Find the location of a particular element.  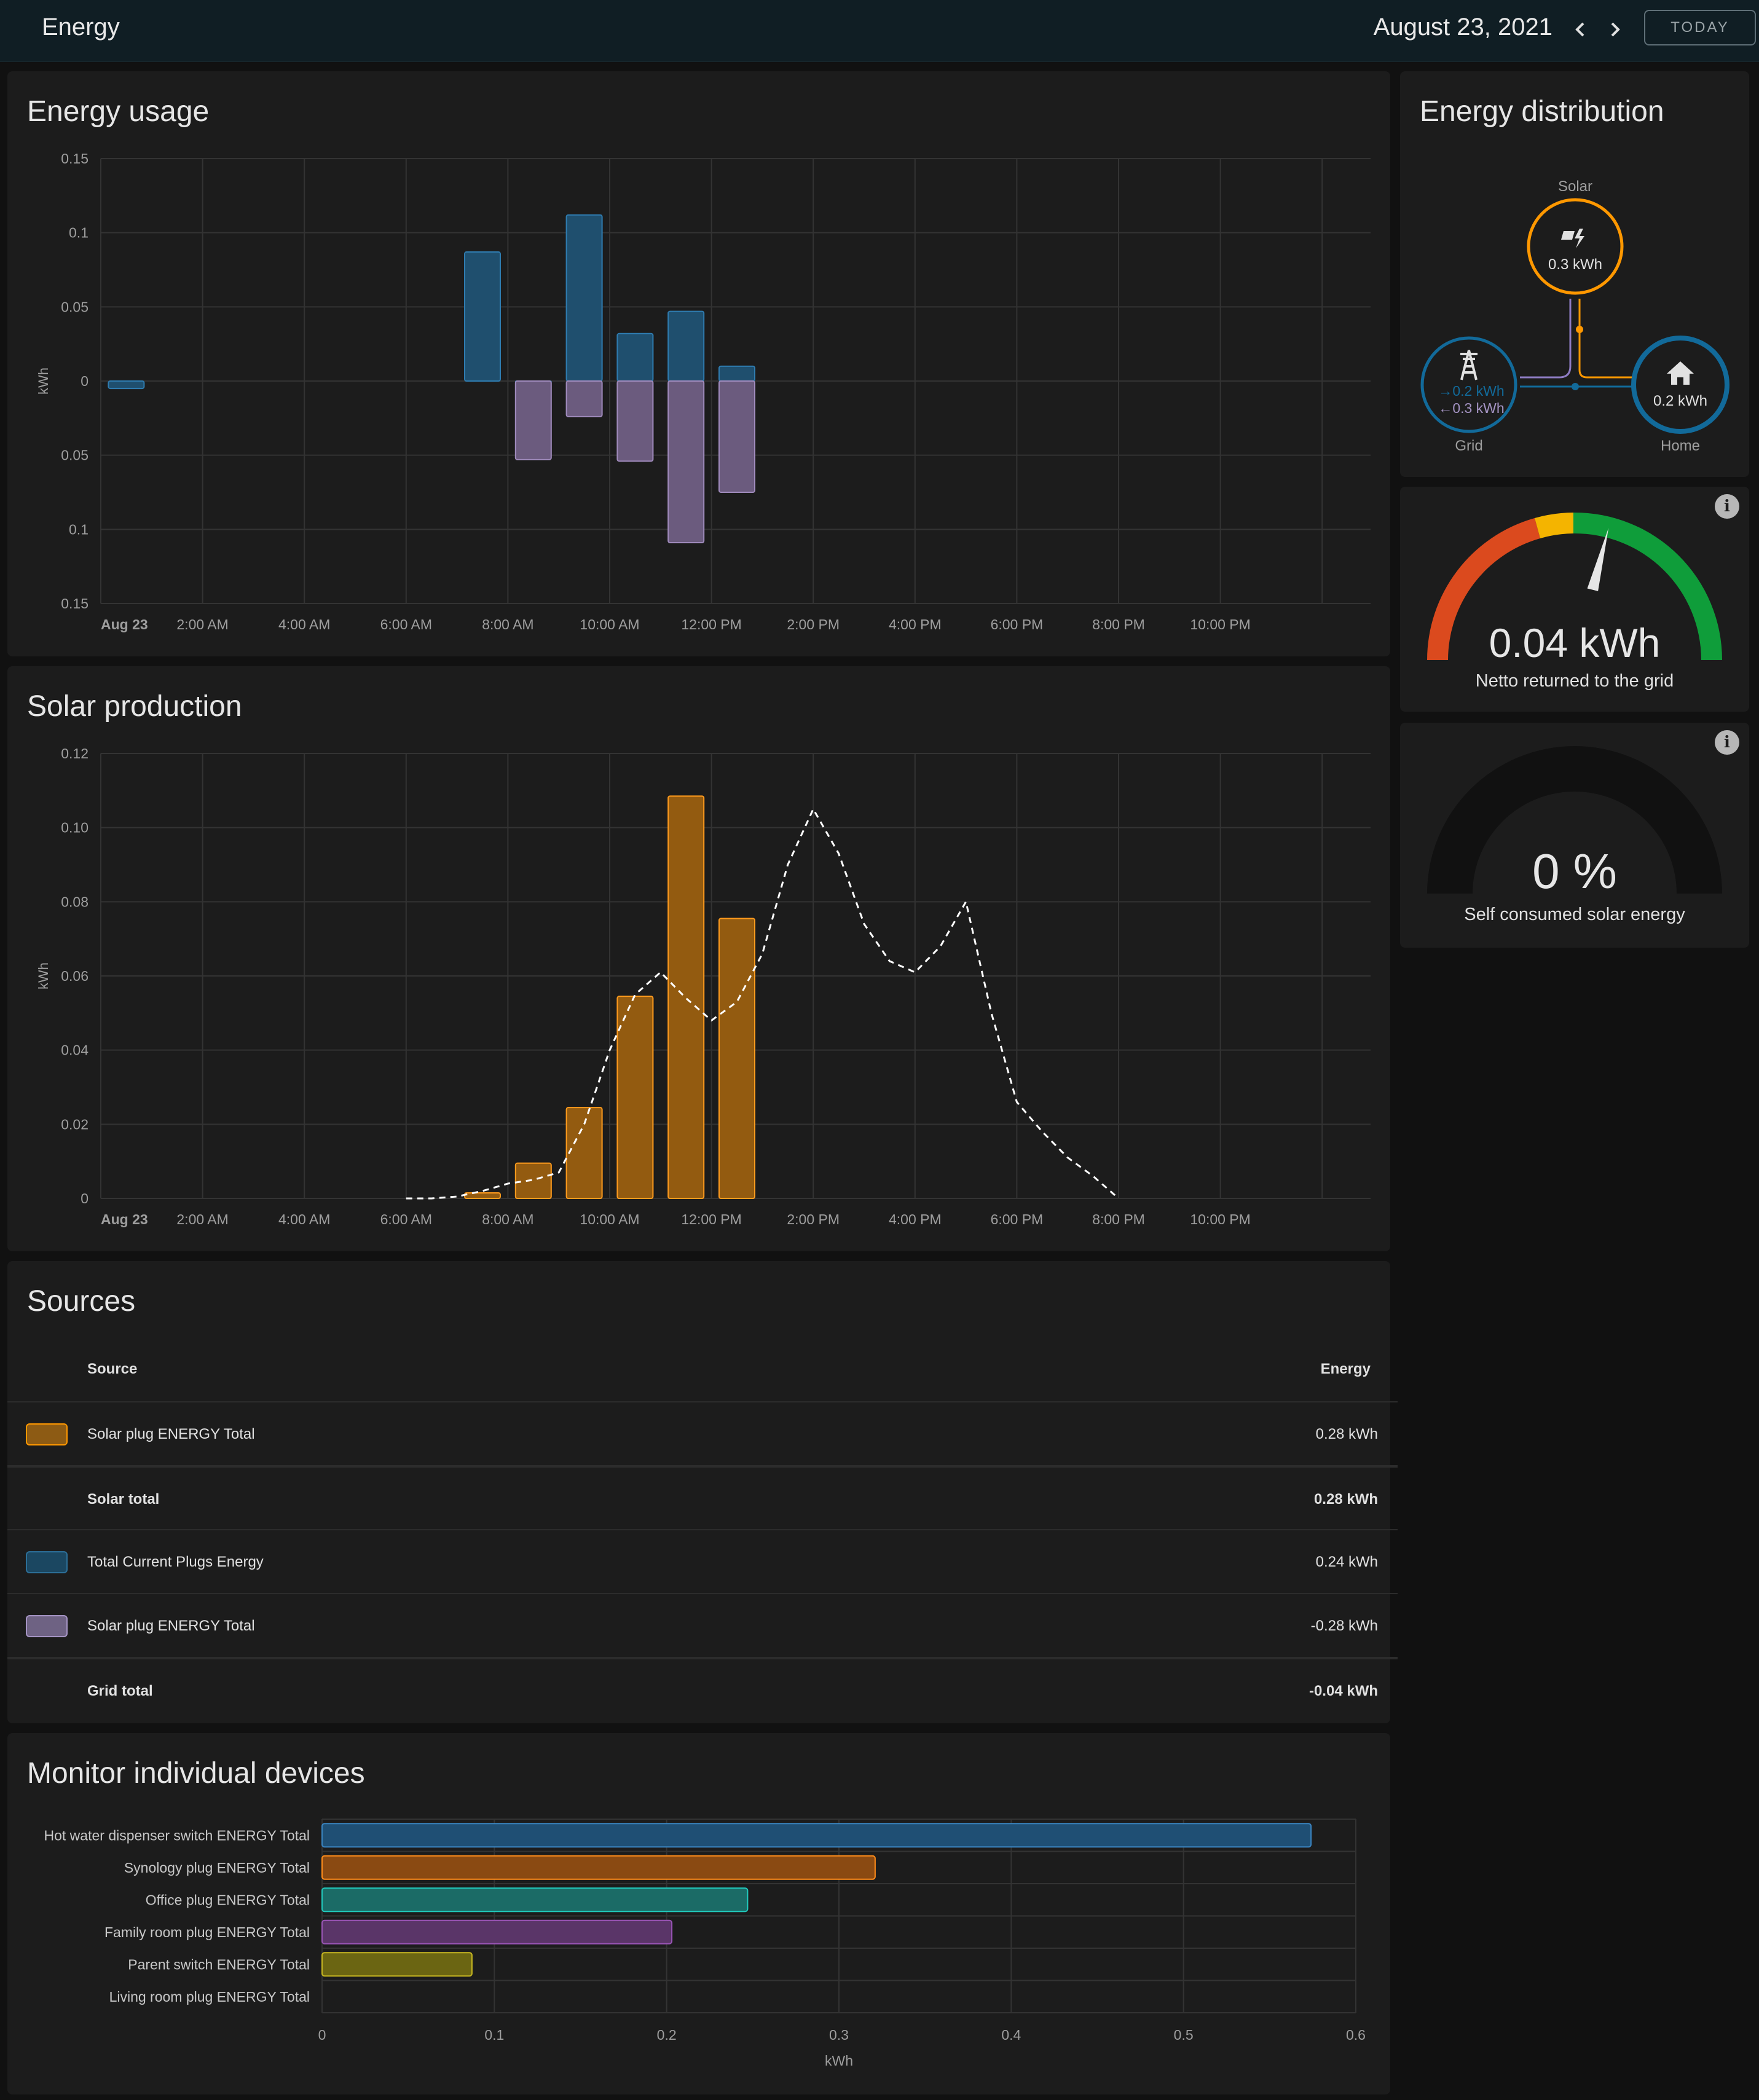

solar-production-title: Solar production is located at coordinates (134, 706).